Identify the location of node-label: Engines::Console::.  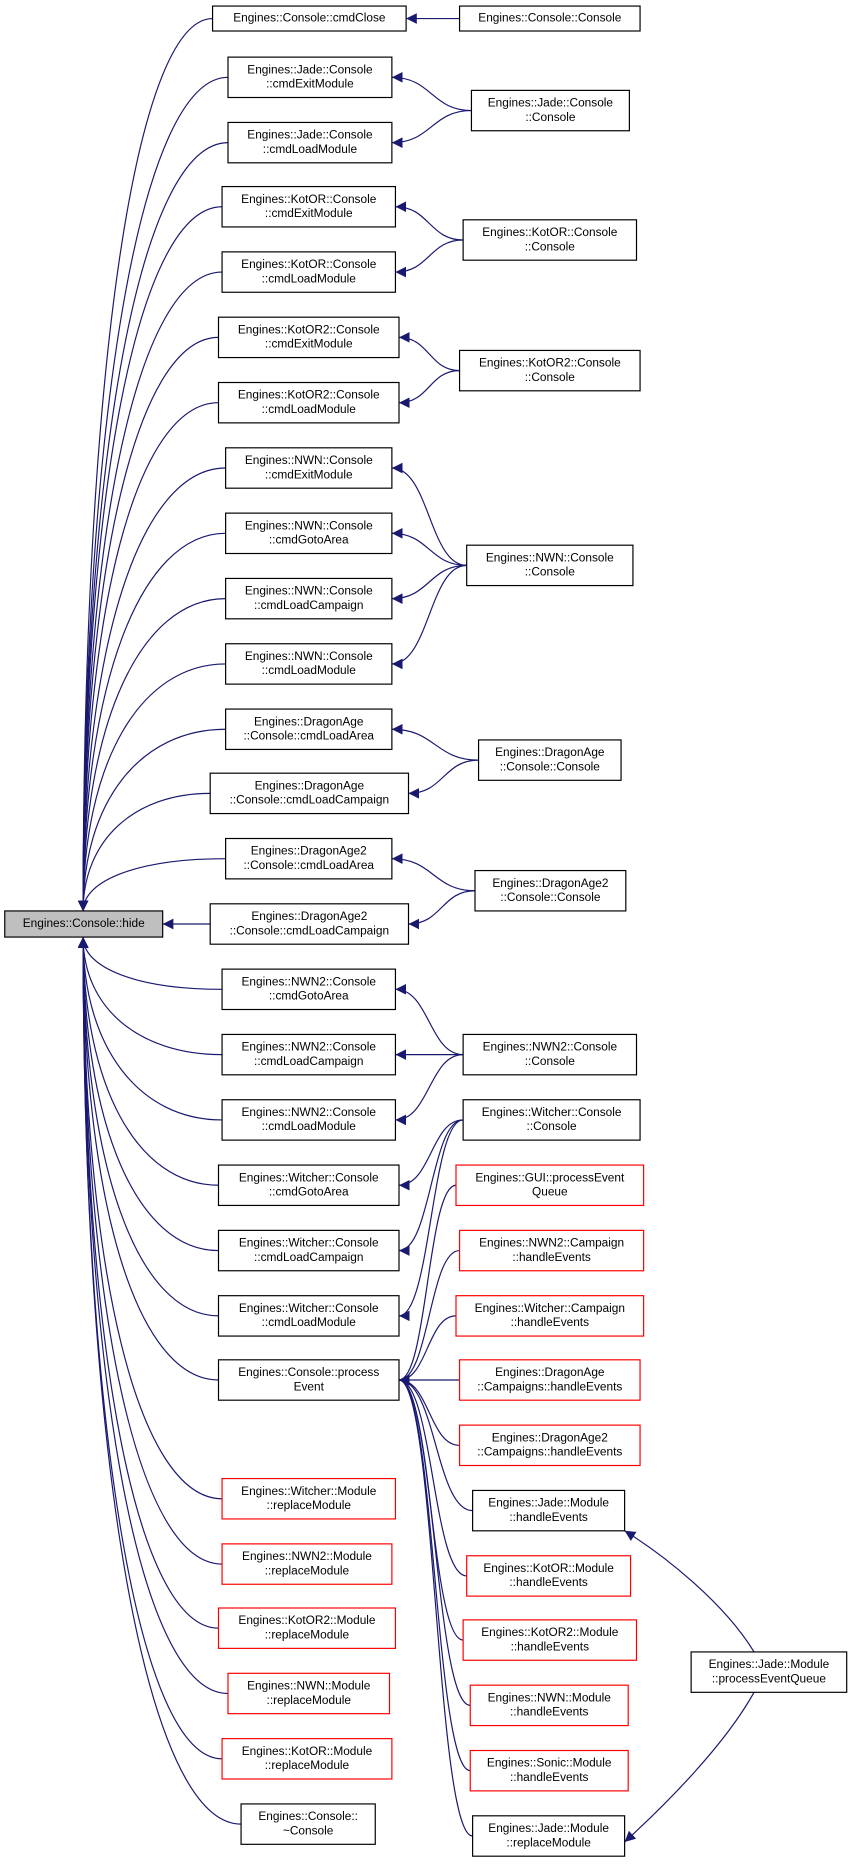
(308, 1816).